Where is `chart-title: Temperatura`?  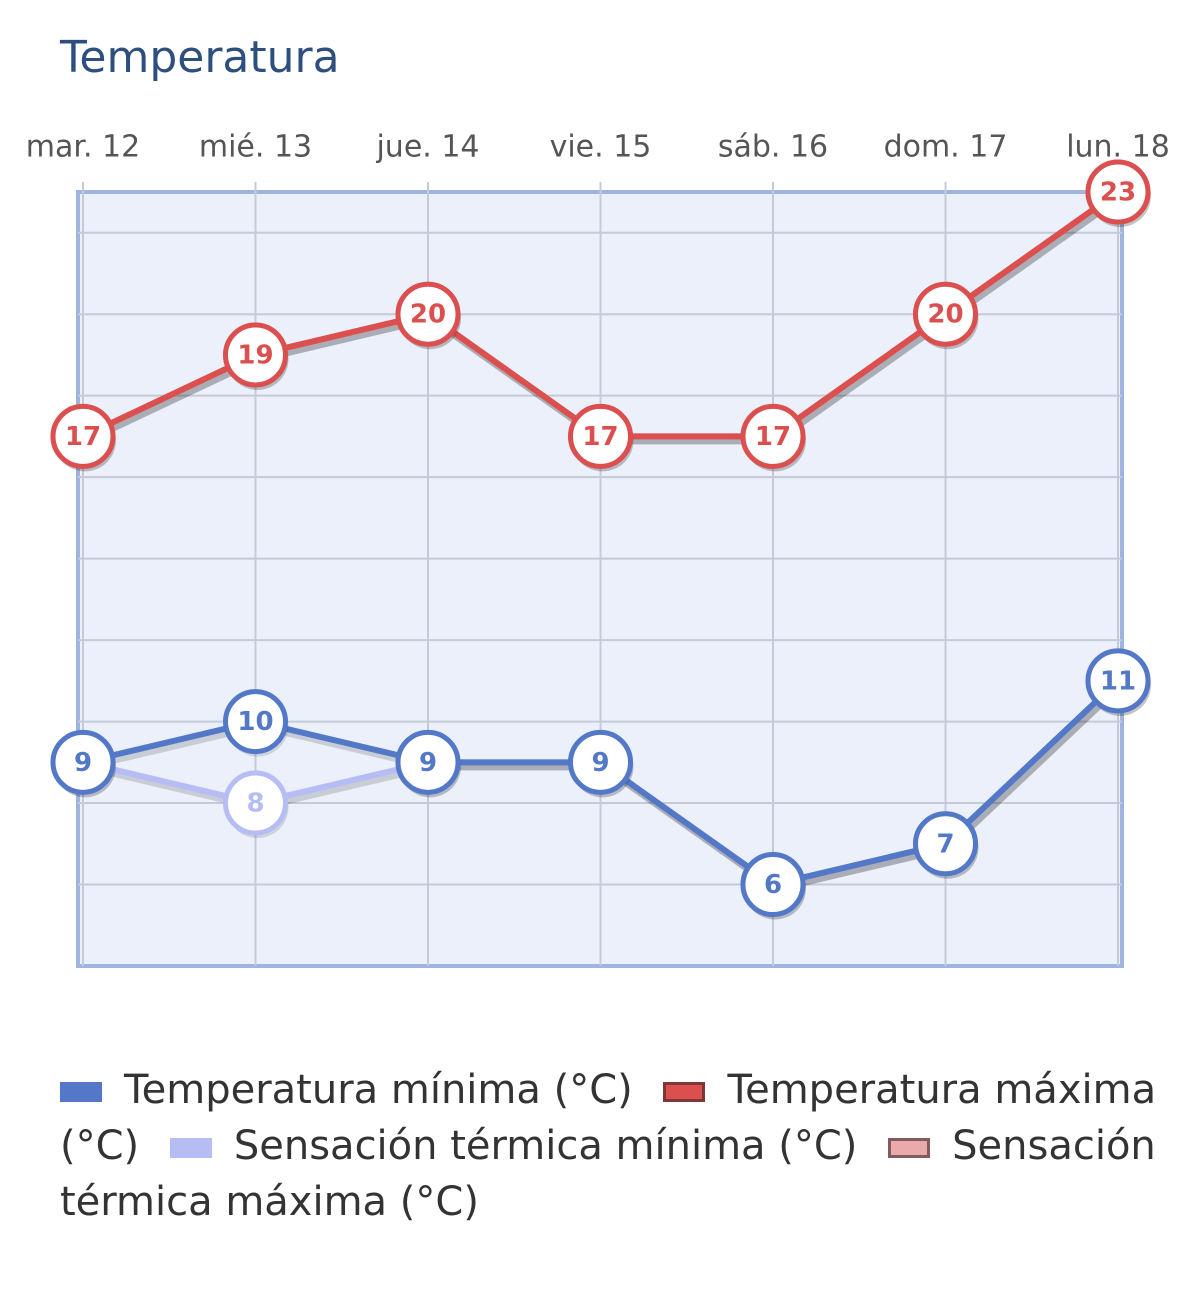 chart-title: Temperatura is located at coordinates (199, 57).